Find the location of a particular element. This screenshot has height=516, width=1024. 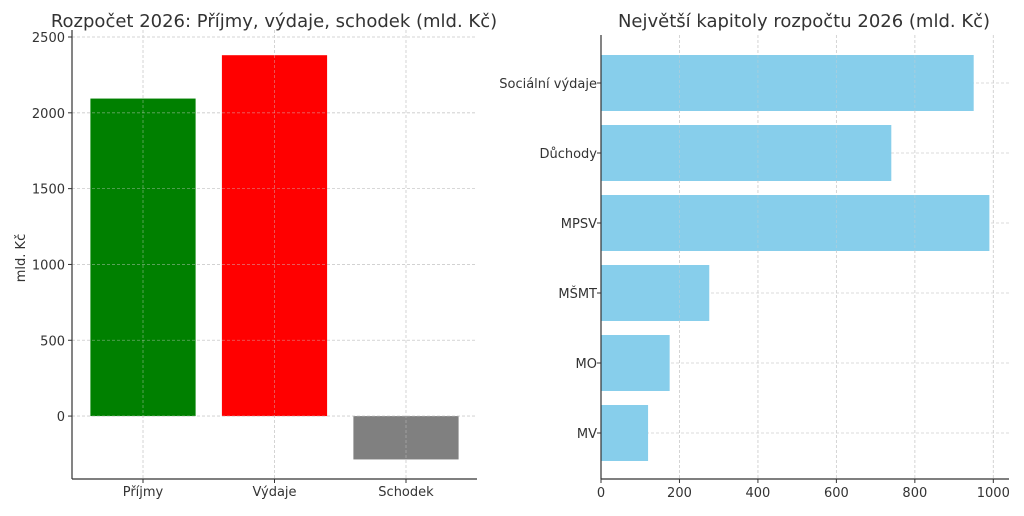

right-x-tick-label: 1000 is located at coordinates (993, 493).